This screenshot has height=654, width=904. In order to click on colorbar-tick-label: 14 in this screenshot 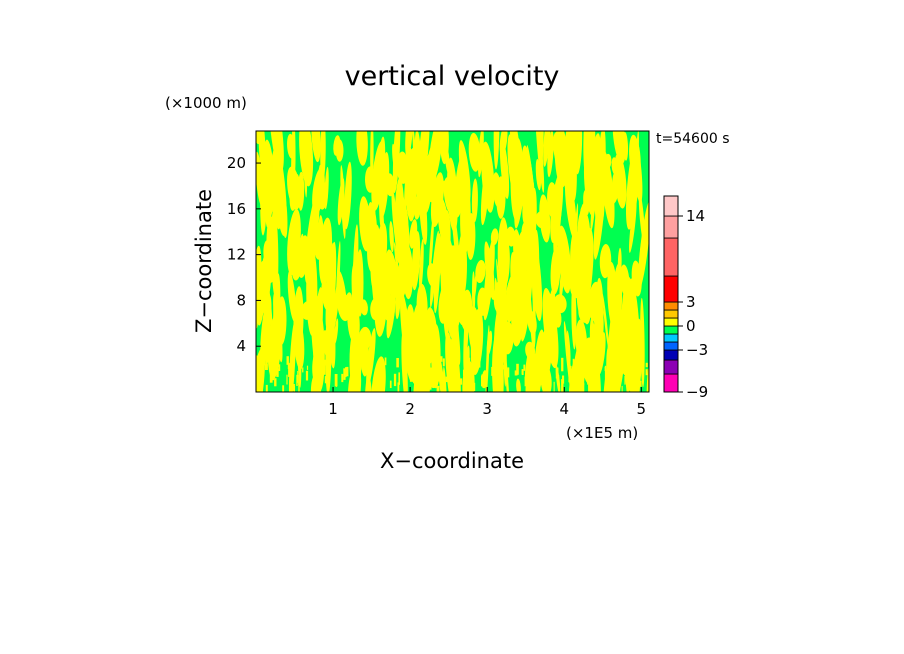, I will do `click(695, 216)`.